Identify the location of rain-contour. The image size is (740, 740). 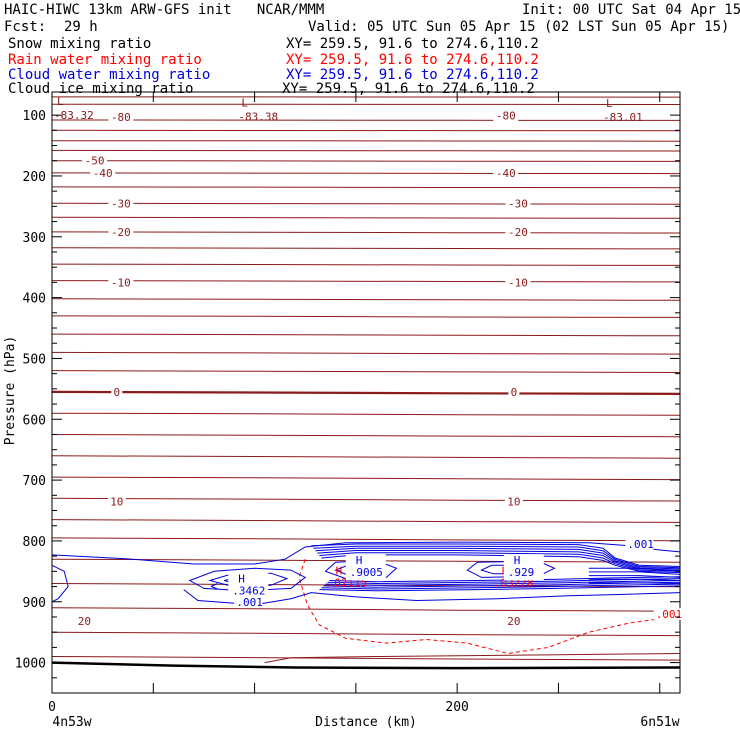
(489, 607).